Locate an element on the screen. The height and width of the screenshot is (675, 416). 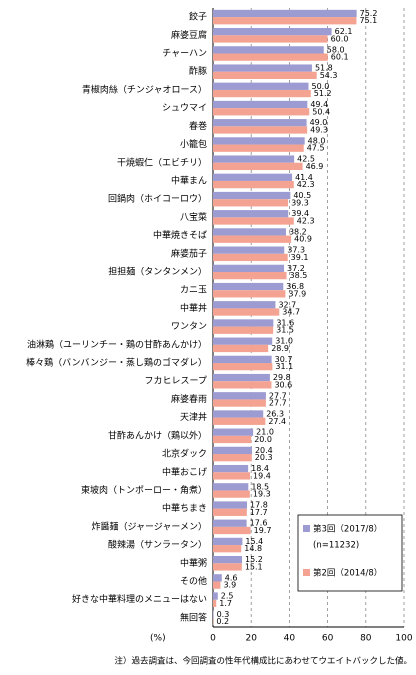
y-tick-label: 東坡肉（トンポーロー・角煮） is located at coordinates (144, 490).